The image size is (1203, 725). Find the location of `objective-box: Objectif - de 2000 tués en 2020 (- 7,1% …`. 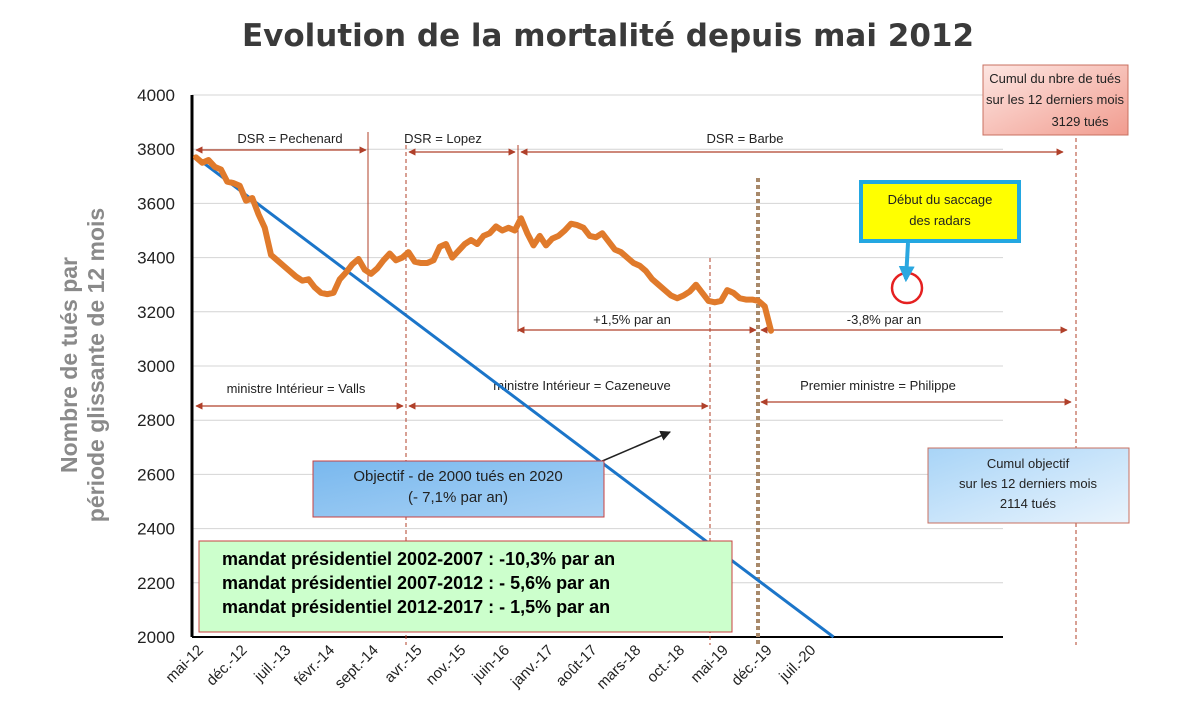

objective-box: Objectif - de 2000 tués en 2020 (- 7,1% … is located at coordinates (458, 489).